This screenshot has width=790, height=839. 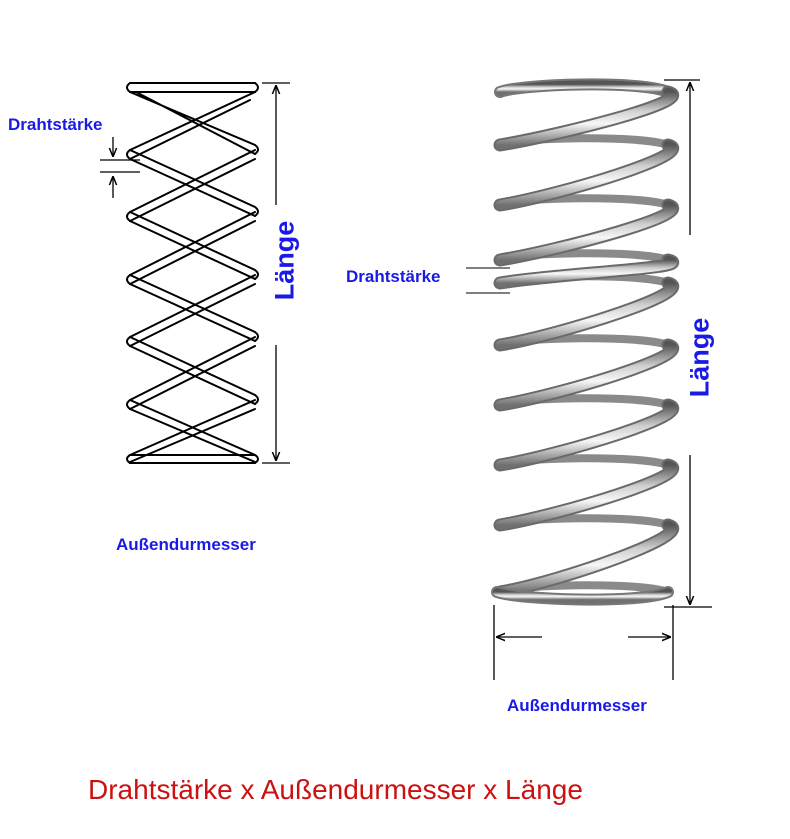 I want to click on right-length-dimension, so click(x=688, y=343).